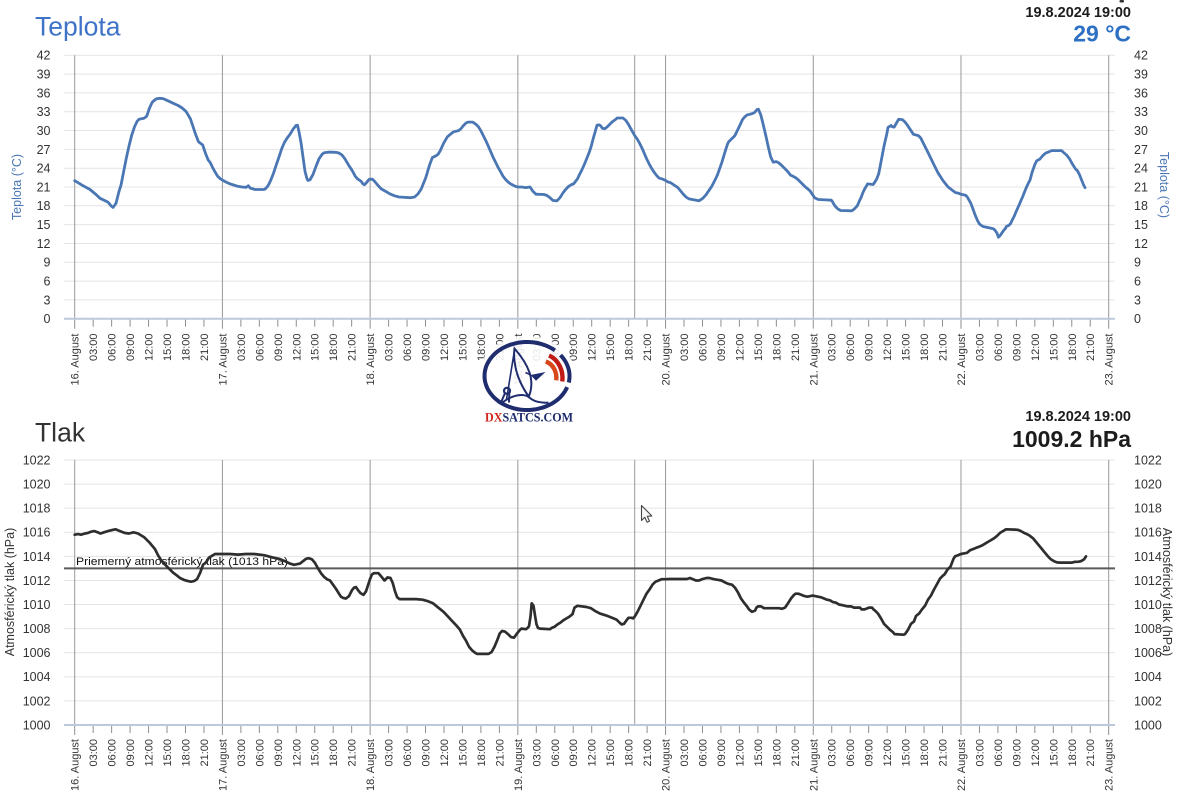  I want to click on svg-text: Atmosférický tlak (hPa), so click(1167, 592).